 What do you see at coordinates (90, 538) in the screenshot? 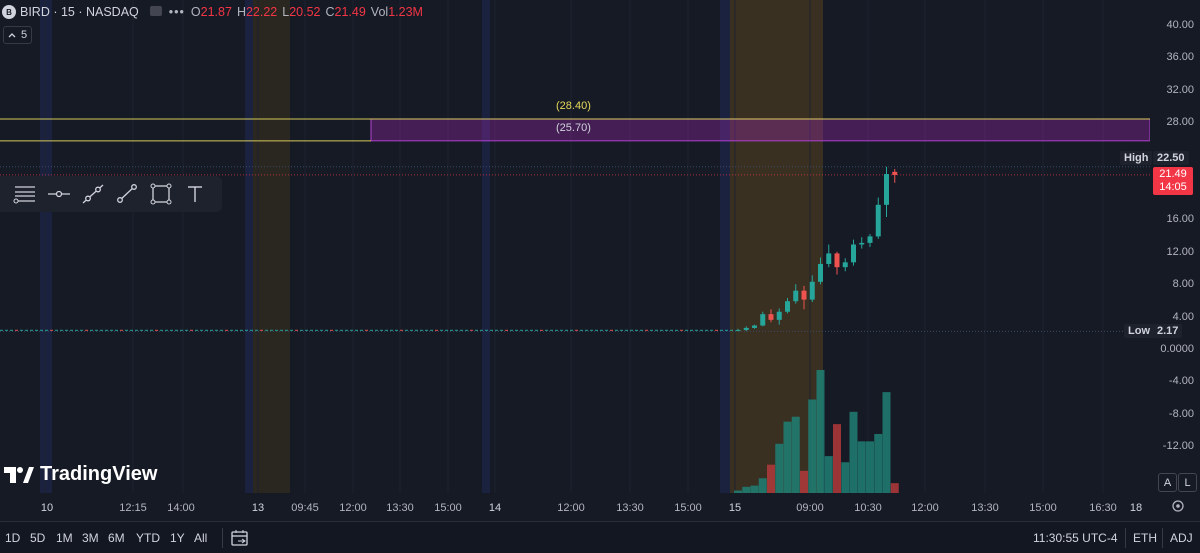
I see `timeframe-3m-button: 3M` at bounding box center [90, 538].